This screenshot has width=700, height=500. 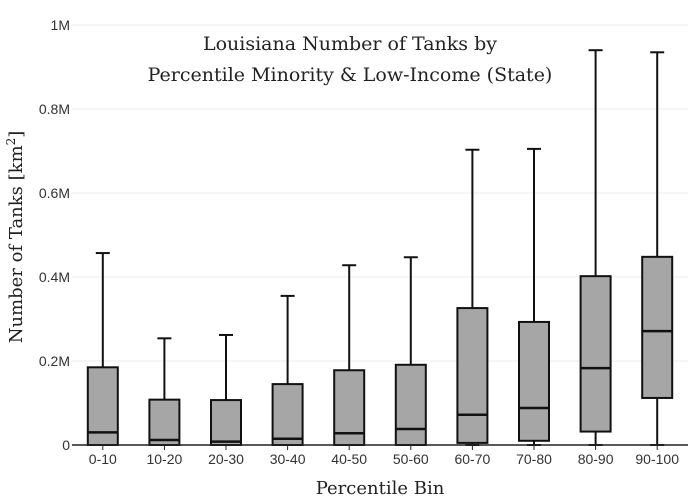 I want to click on x-tick-label: 40-50, so click(x=349, y=459).